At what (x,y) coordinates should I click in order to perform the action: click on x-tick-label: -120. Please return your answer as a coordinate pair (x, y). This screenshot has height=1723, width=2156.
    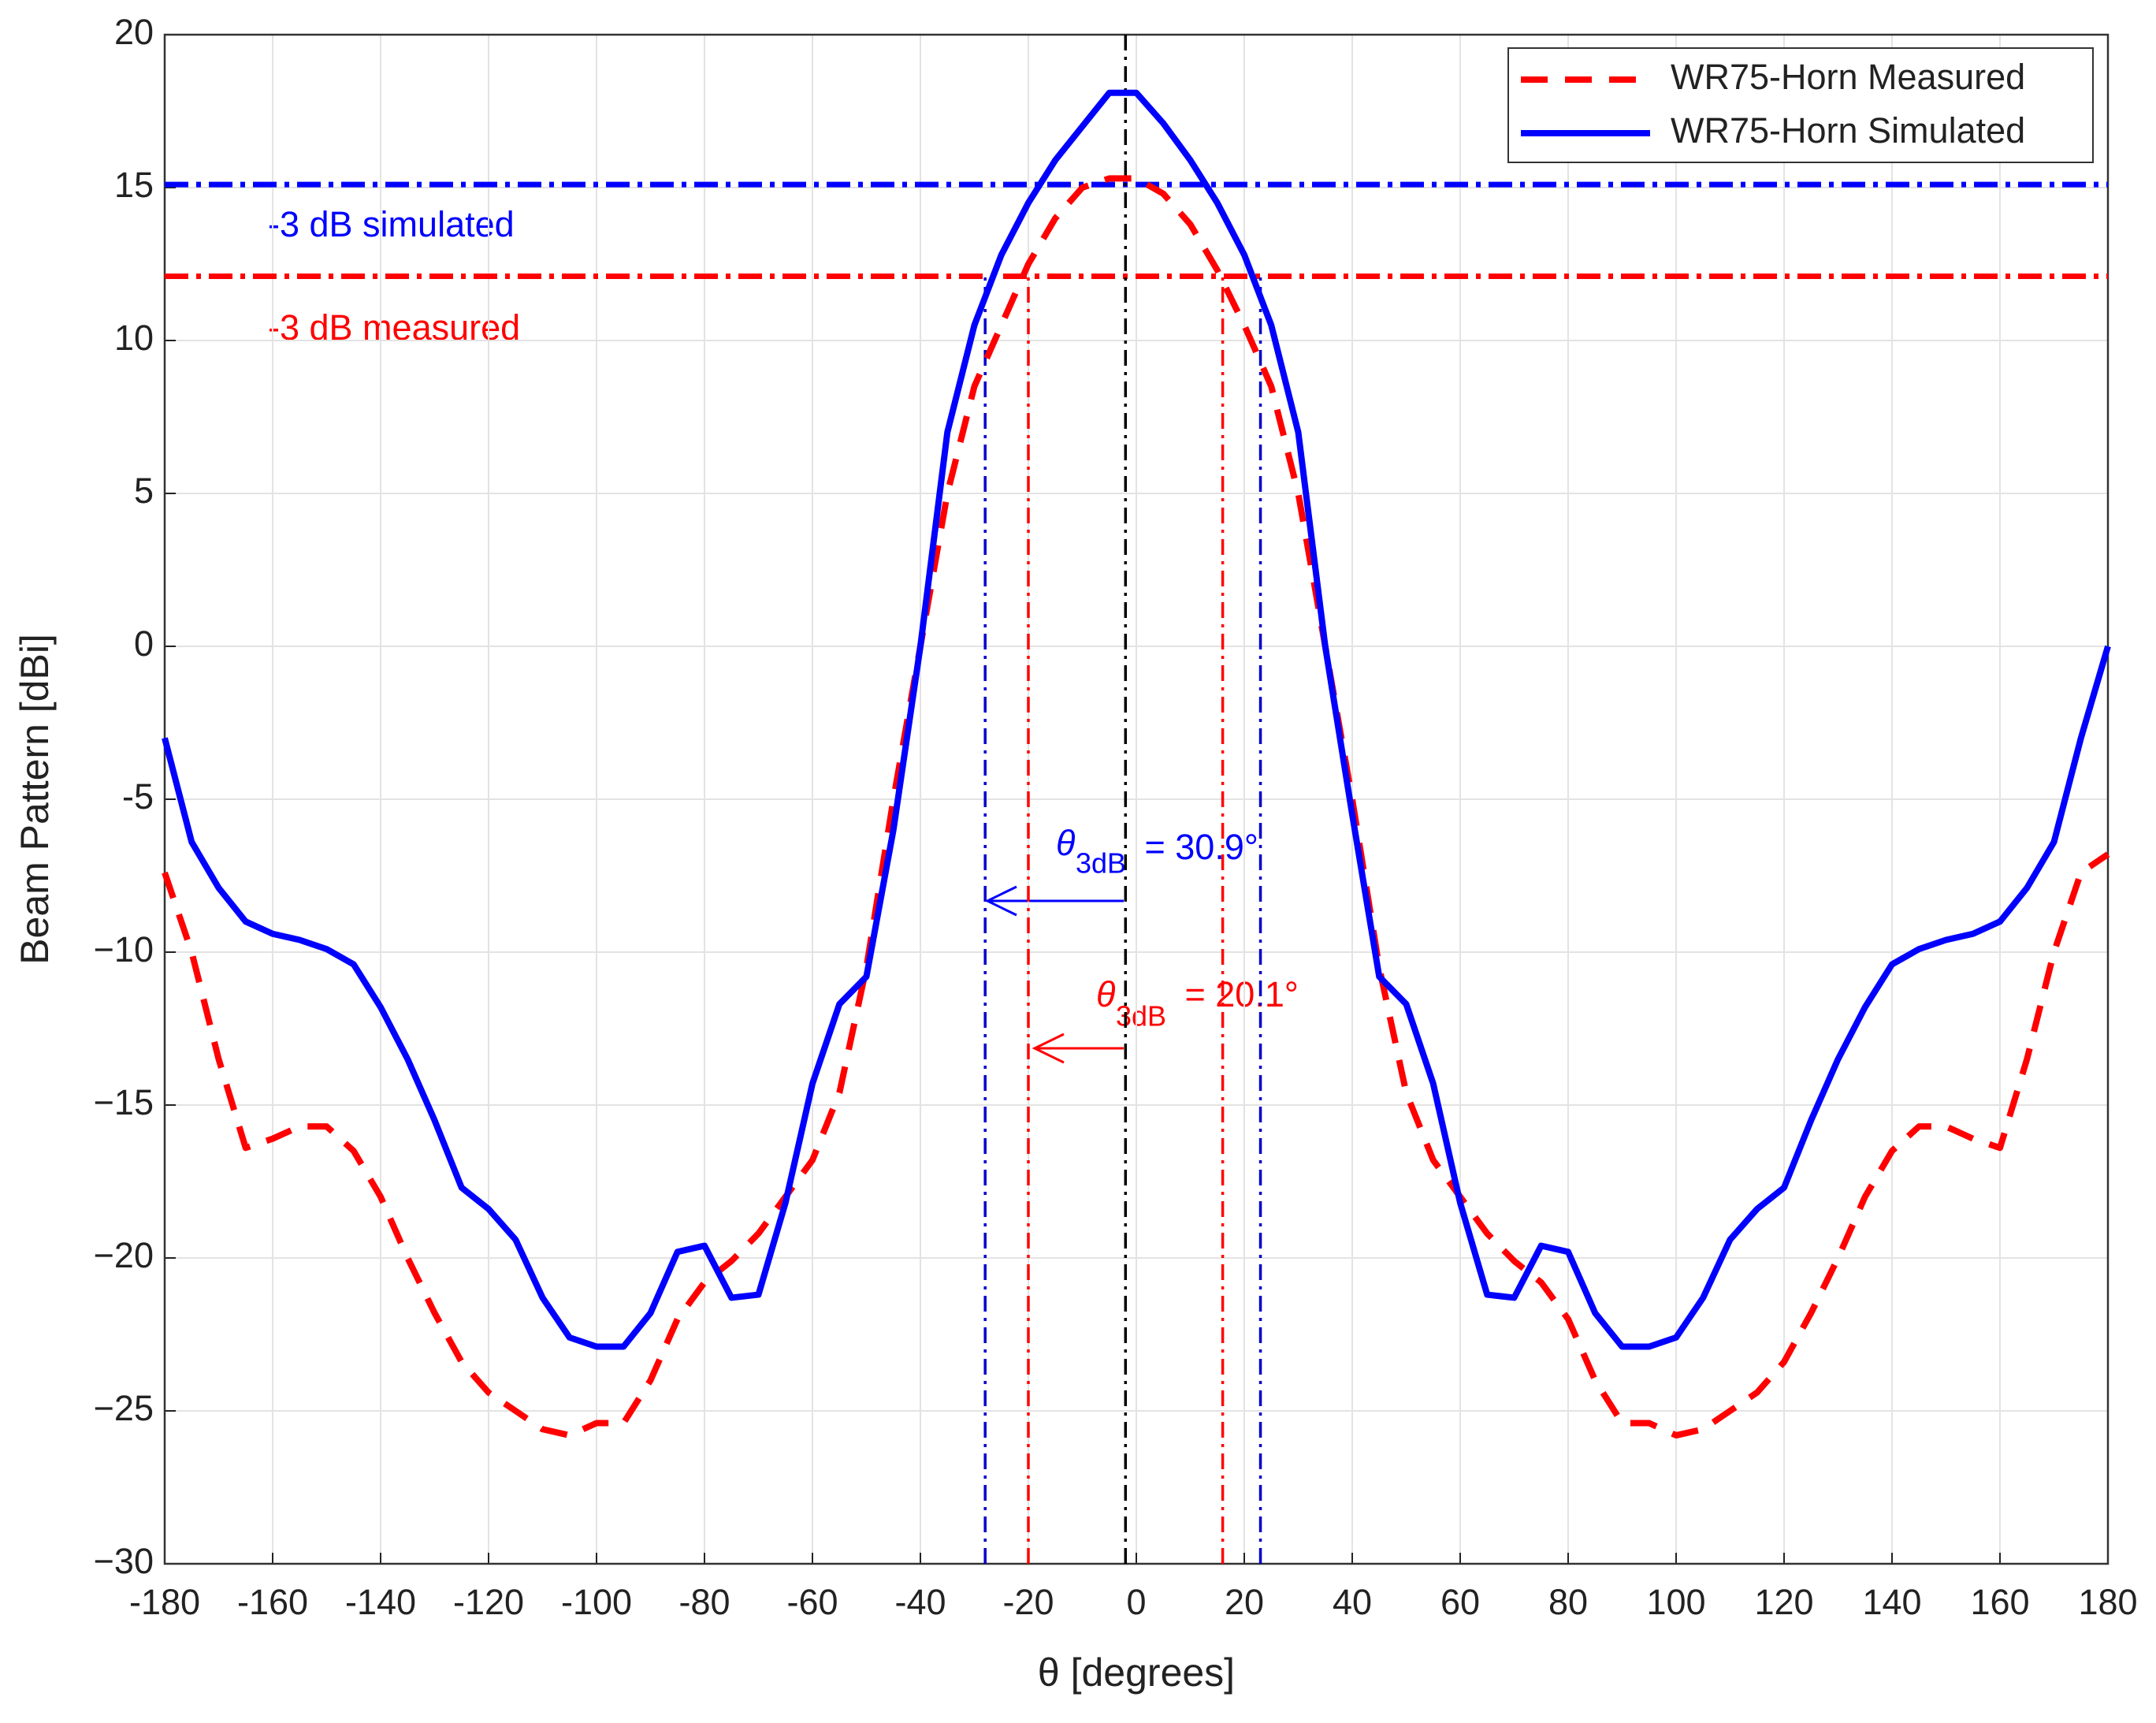
    Looking at the image, I should click on (488, 1602).